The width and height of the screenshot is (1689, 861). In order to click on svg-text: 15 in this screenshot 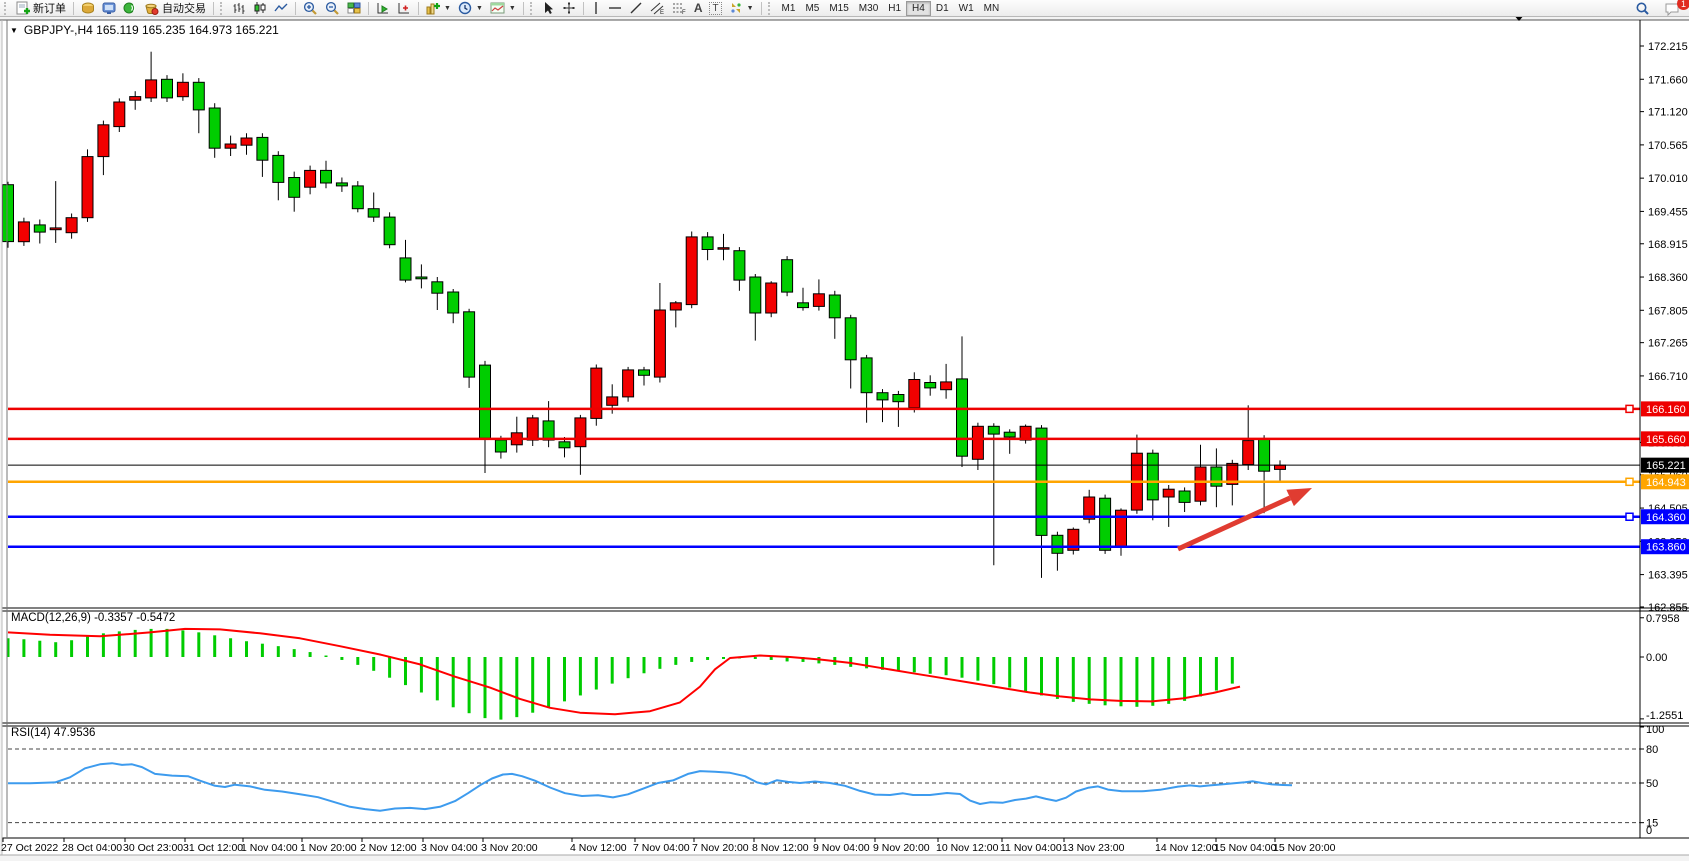, I will do `click(1652, 824)`.